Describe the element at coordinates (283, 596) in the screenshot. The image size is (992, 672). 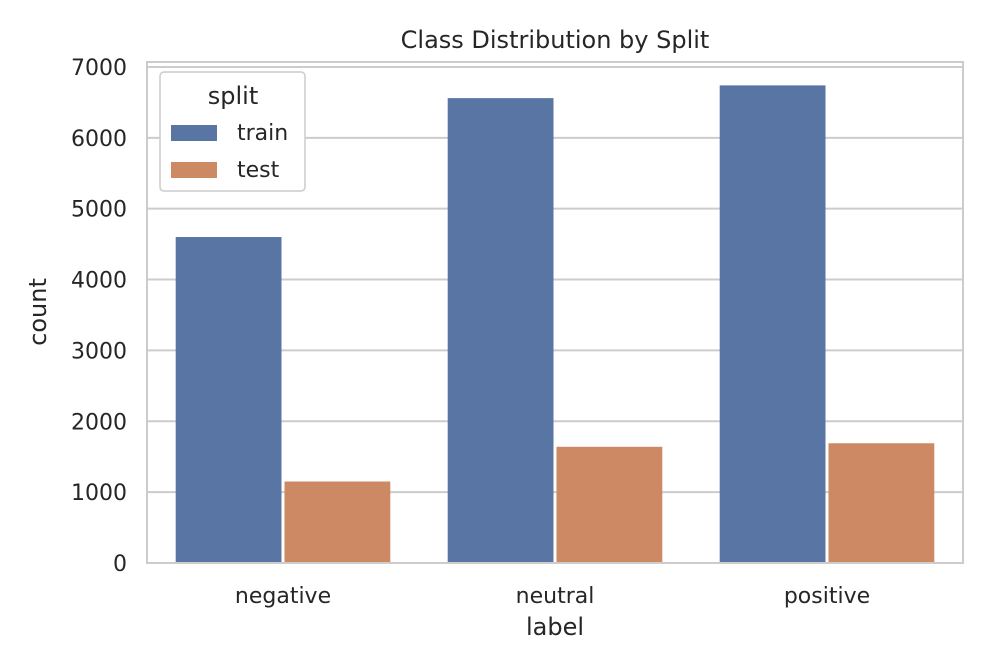
I see `x-tick-label: negative` at that location.